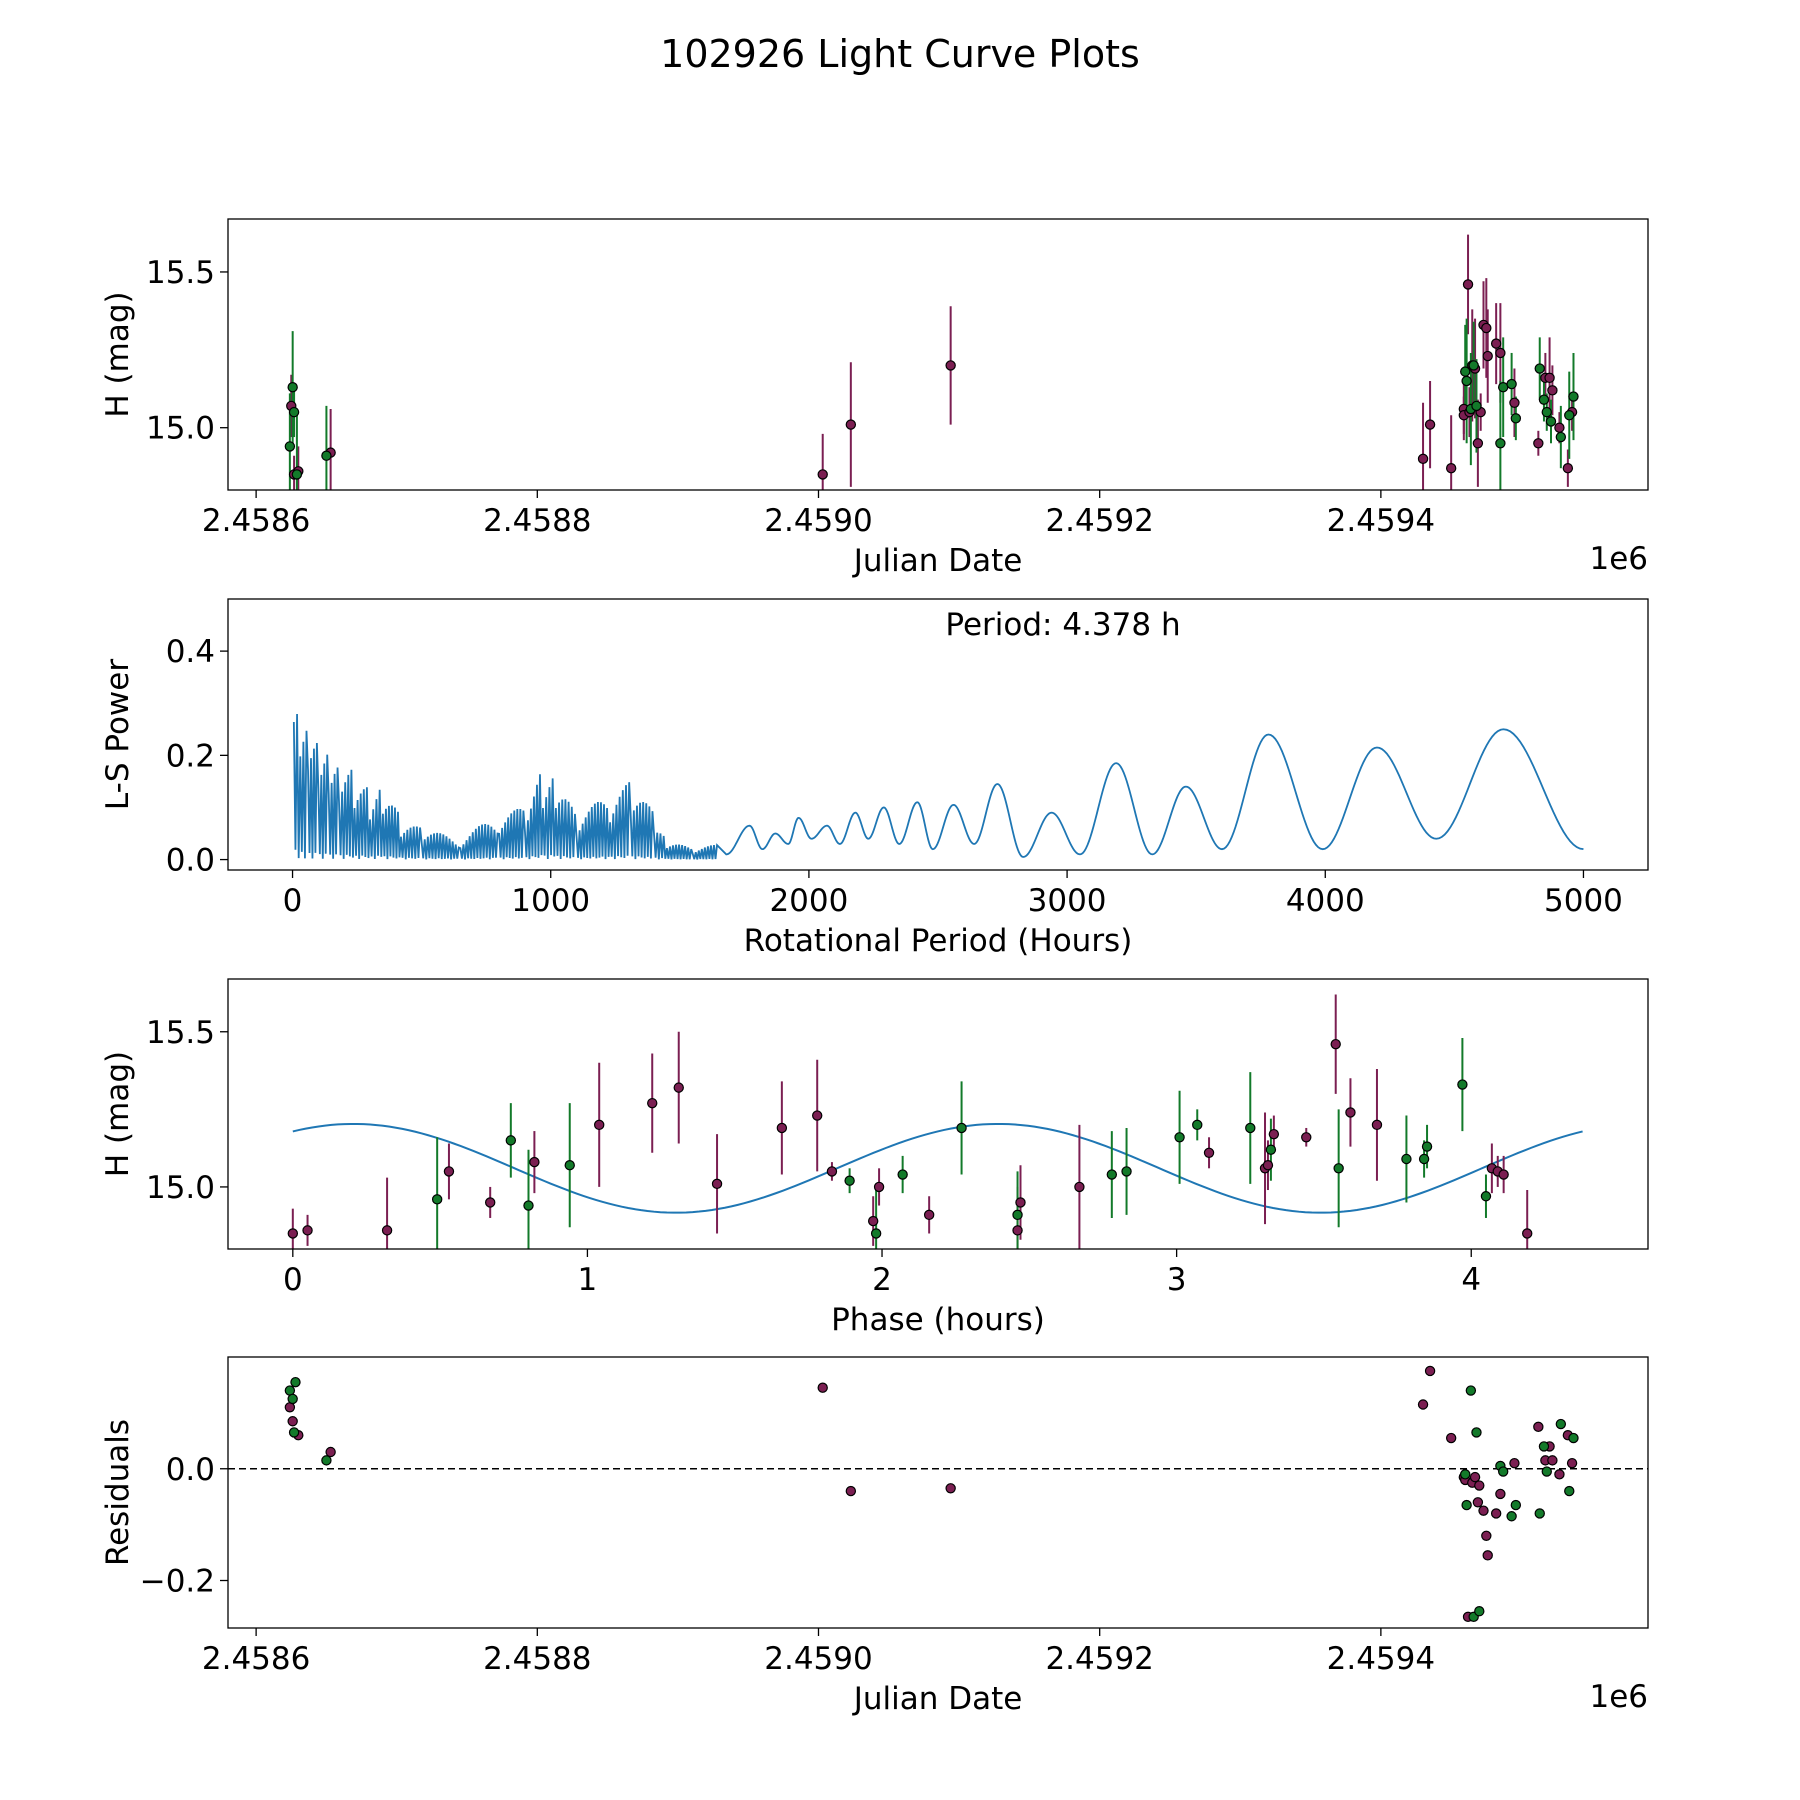 The width and height of the screenshot is (1800, 1800). What do you see at coordinates (808, 901) in the screenshot?
I see `x-tick-label: 2000` at bounding box center [808, 901].